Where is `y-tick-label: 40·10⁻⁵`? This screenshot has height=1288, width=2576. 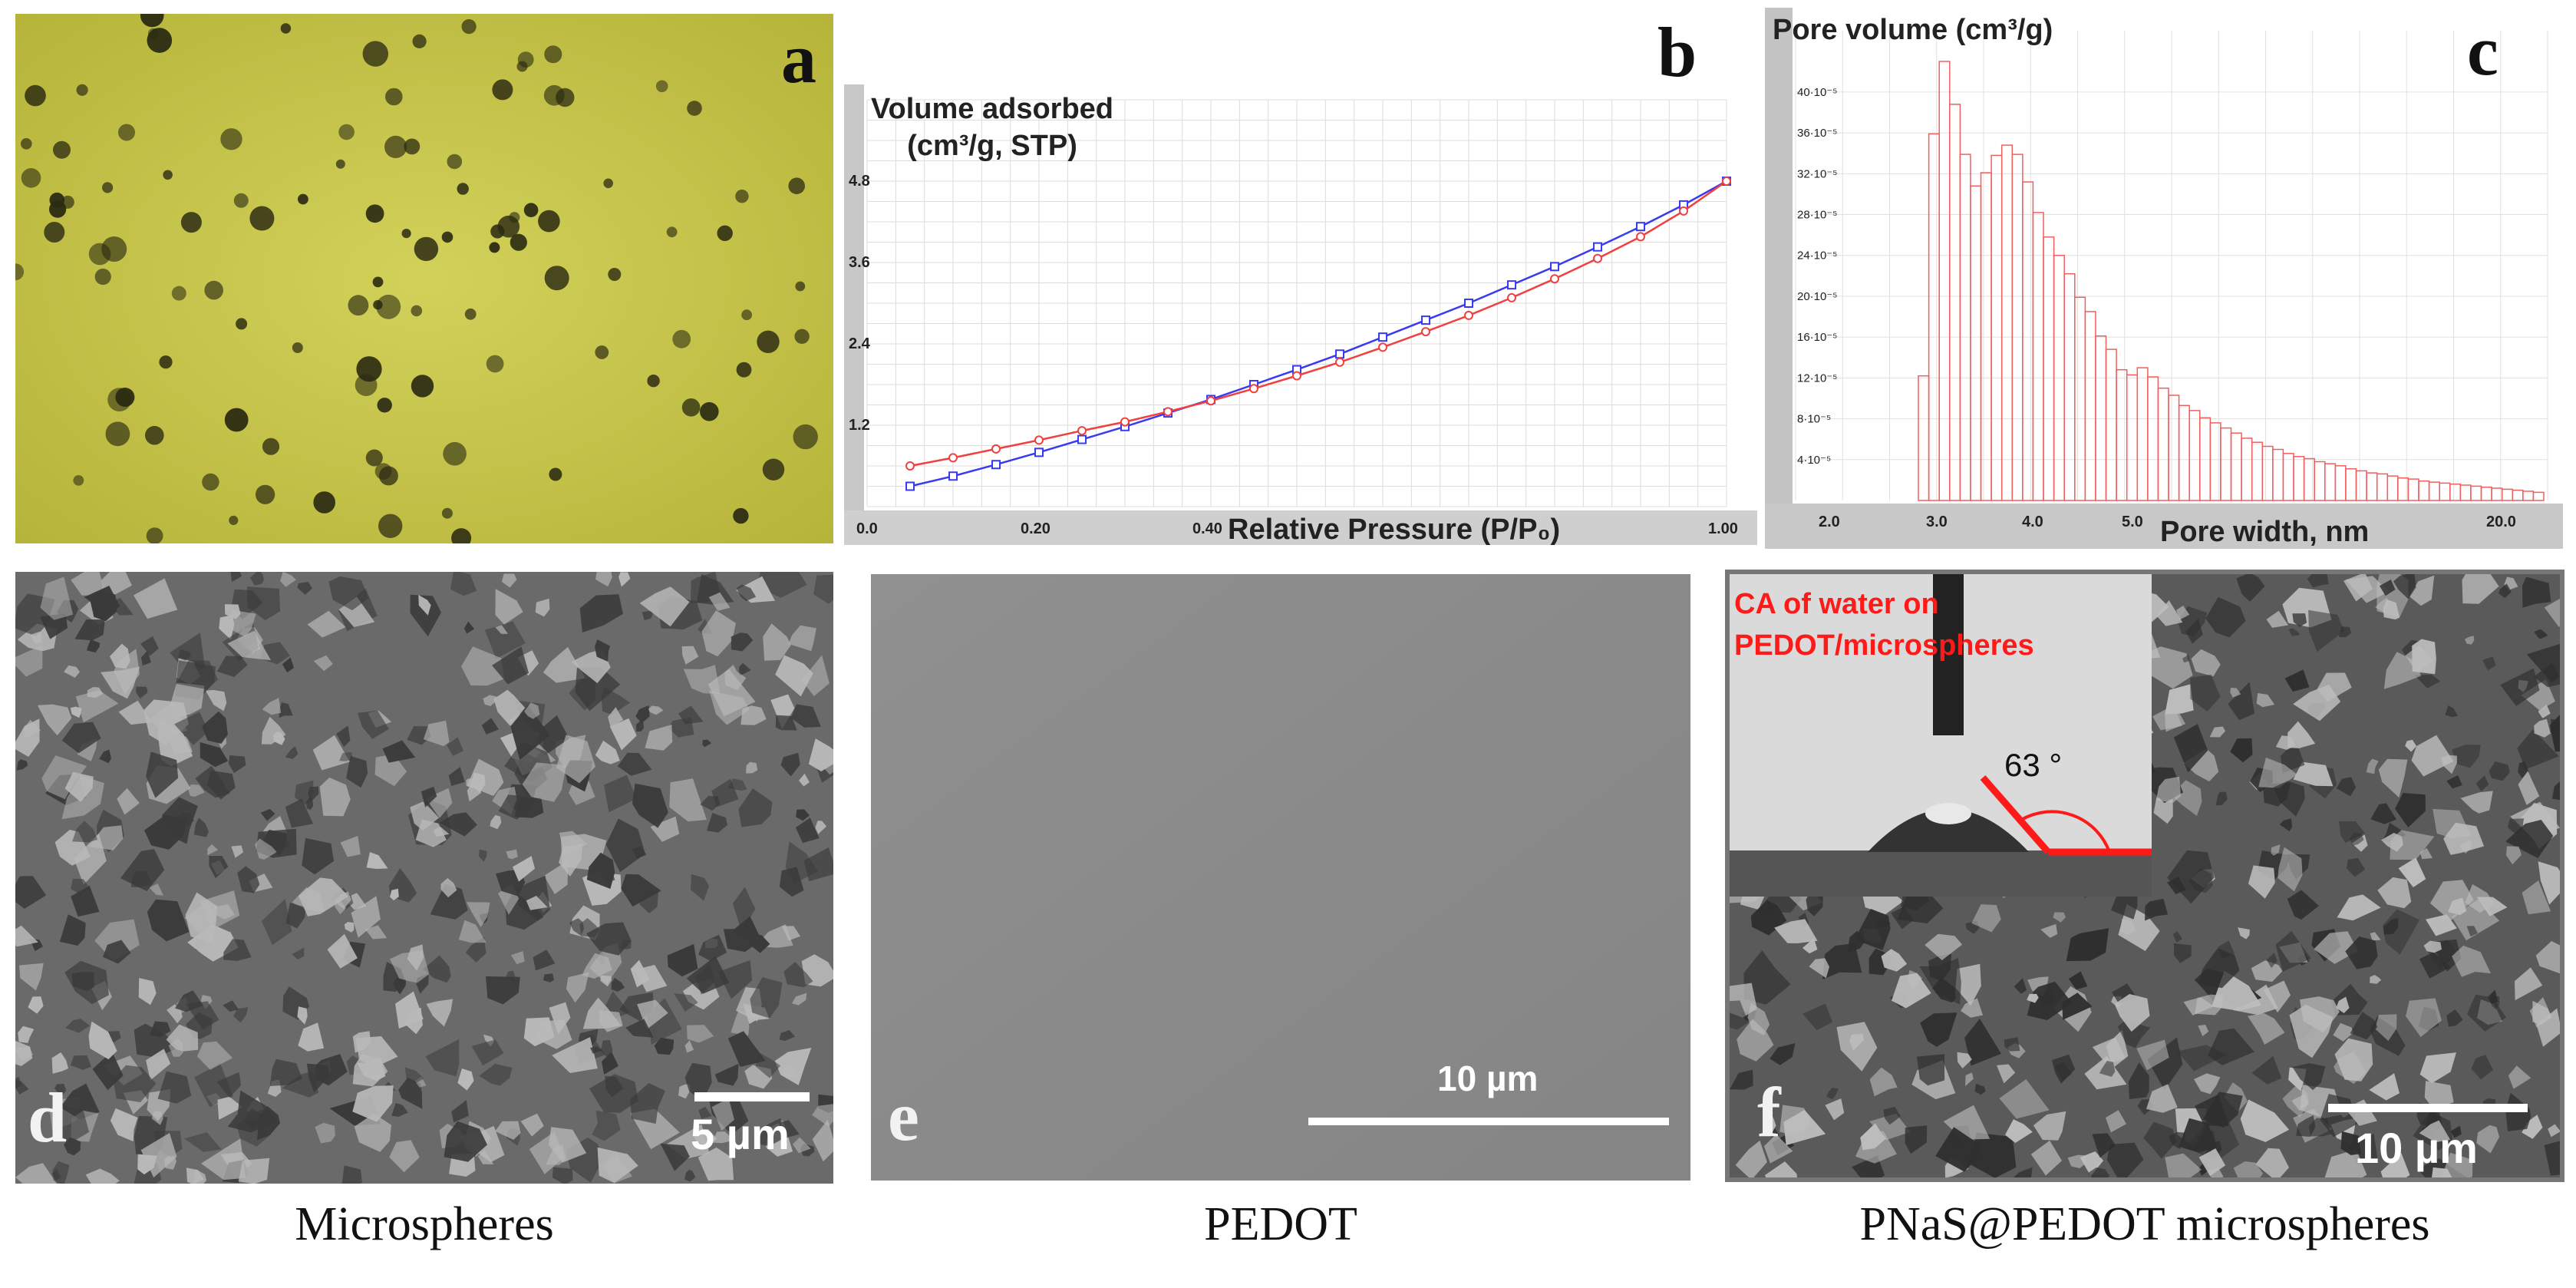 y-tick-label: 40·10⁻⁵ is located at coordinates (1817, 92).